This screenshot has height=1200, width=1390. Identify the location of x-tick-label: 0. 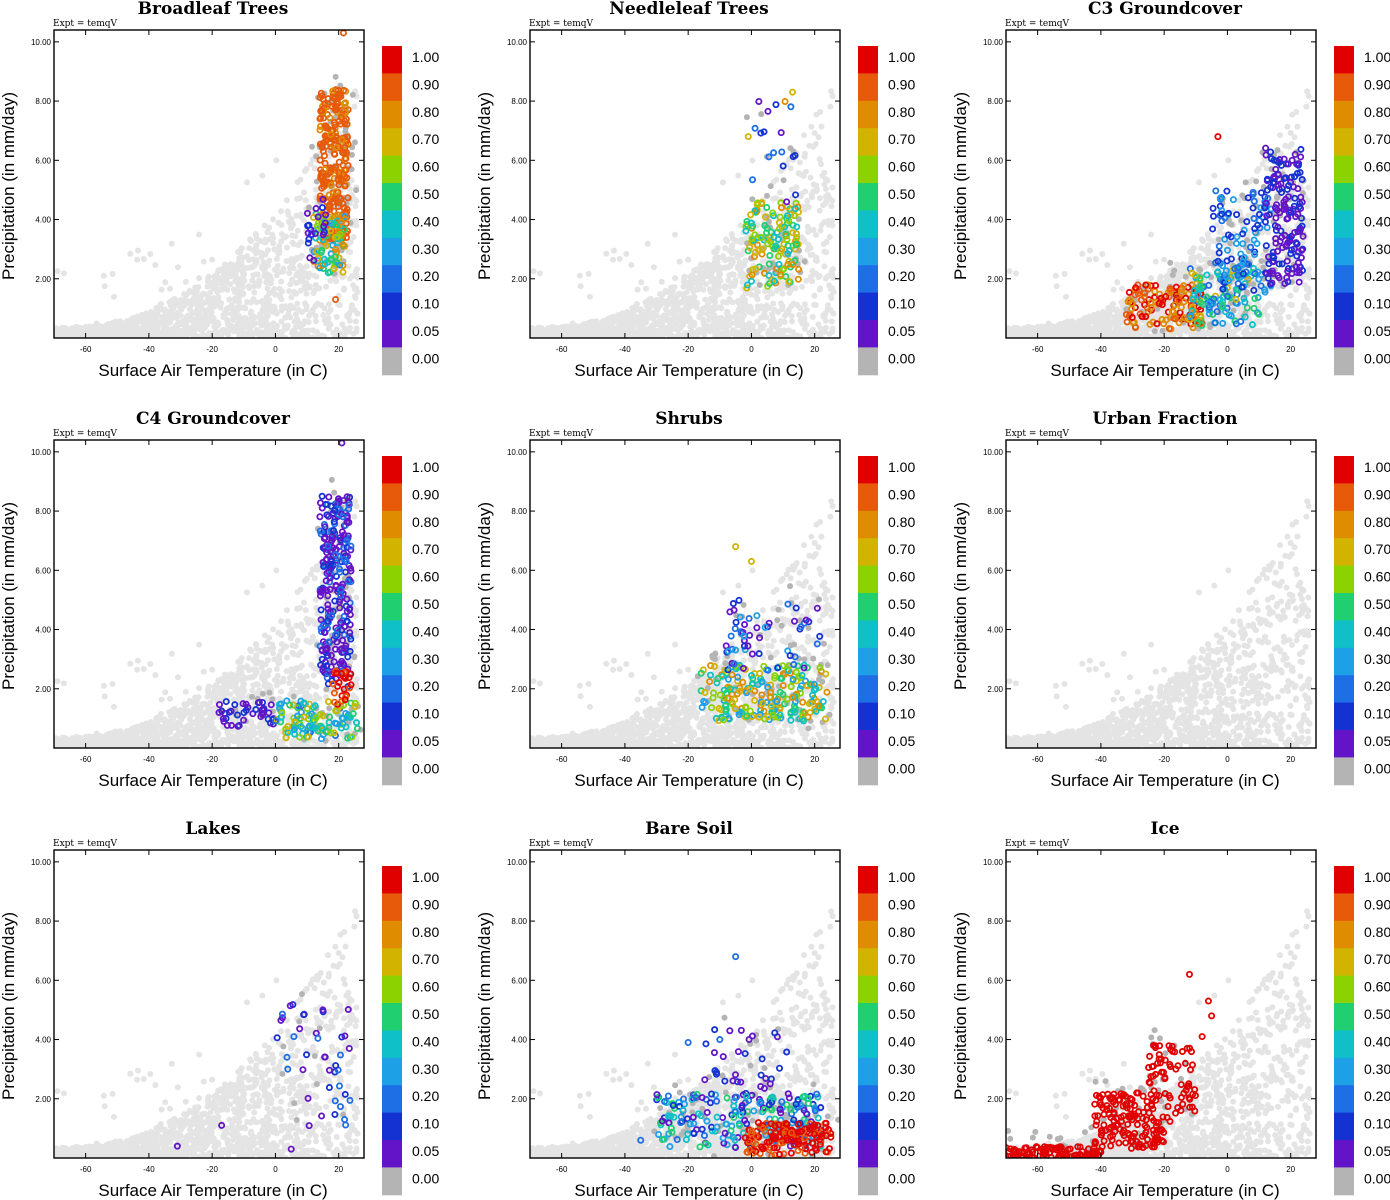
(275, 349).